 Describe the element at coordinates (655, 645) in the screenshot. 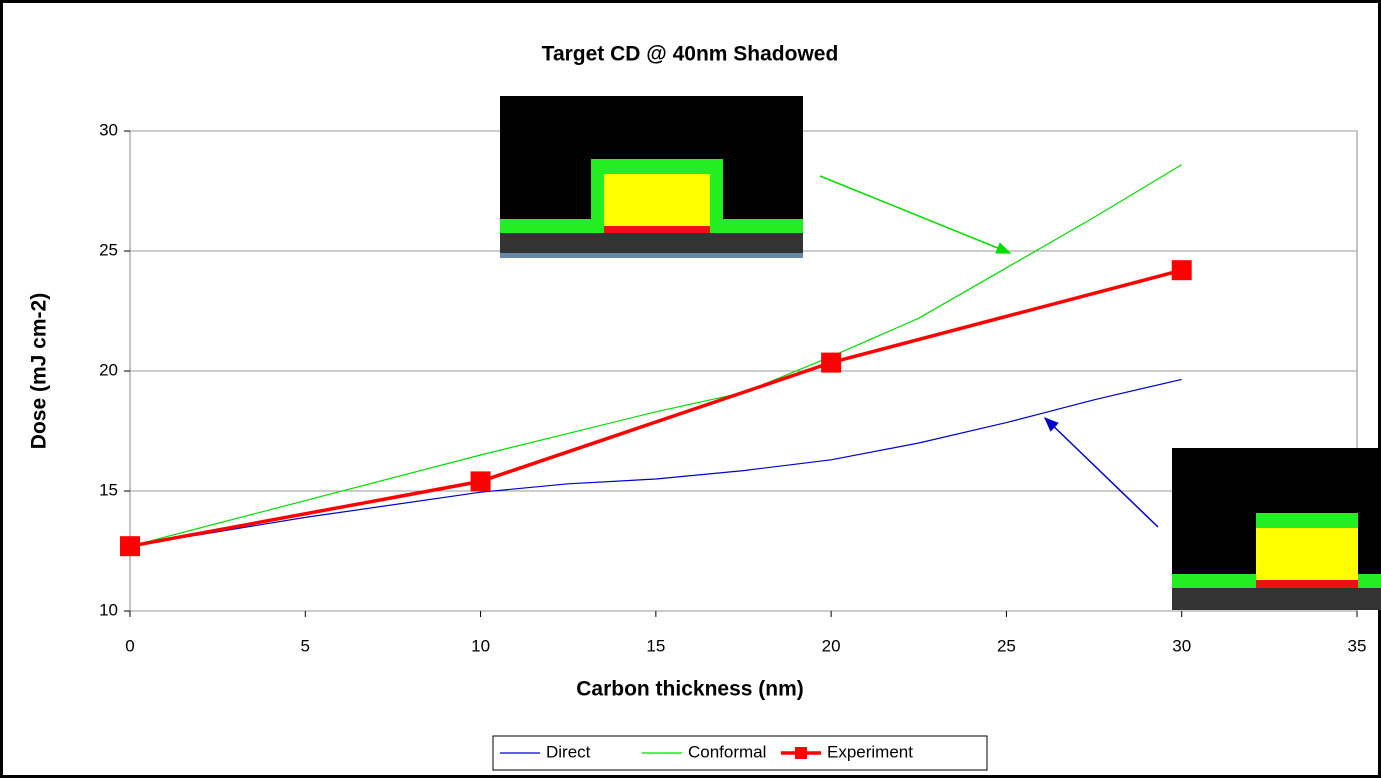

I see `x-tick-label: 15` at that location.